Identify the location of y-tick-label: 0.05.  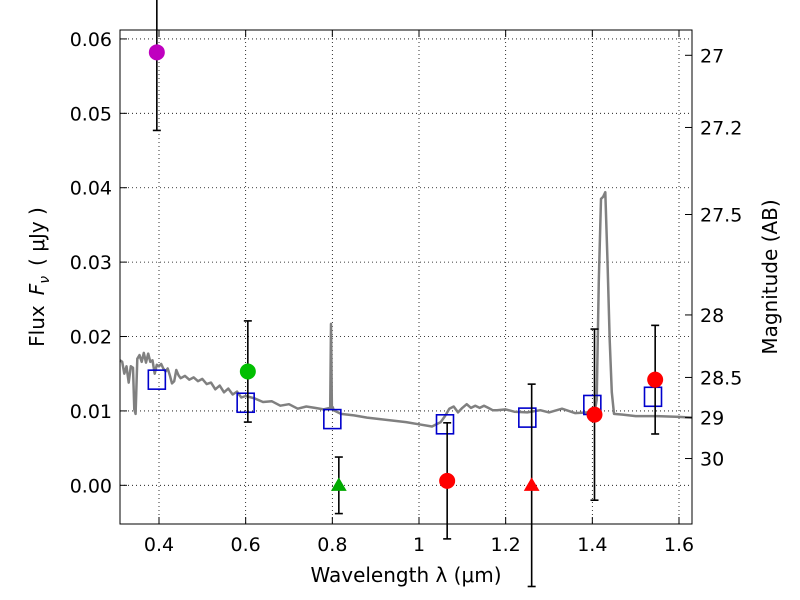
(91, 114).